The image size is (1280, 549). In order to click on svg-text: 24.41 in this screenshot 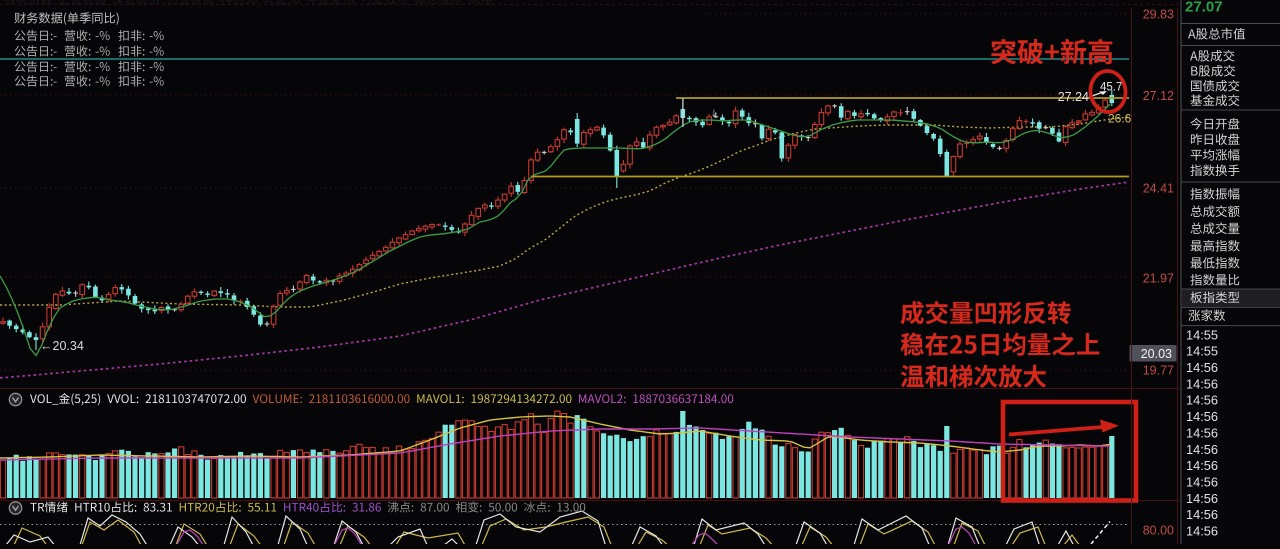, I will do `click(1158, 189)`.